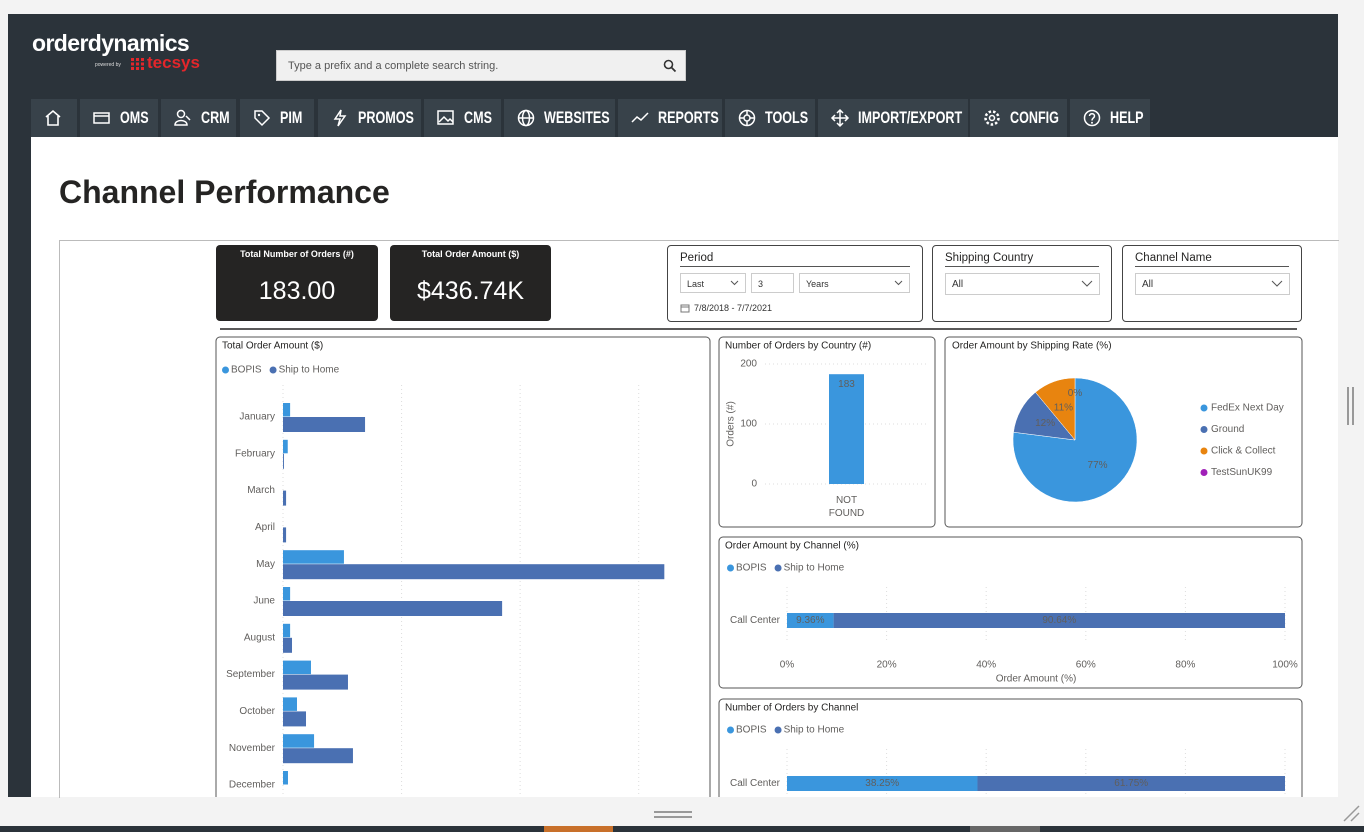 The height and width of the screenshot is (832, 1364). I want to click on nav-item: CMS, so click(462, 118).